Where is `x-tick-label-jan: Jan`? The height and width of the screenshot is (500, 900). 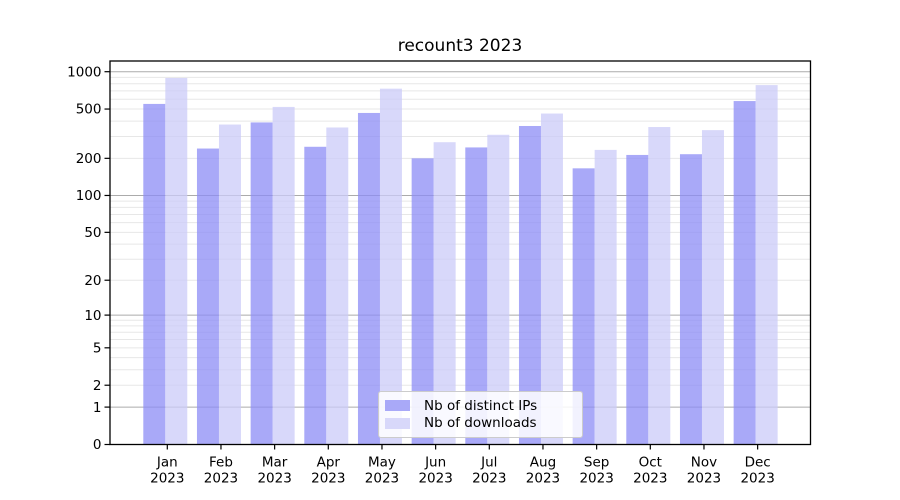 x-tick-label-jan: Jan is located at coordinates (167, 463).